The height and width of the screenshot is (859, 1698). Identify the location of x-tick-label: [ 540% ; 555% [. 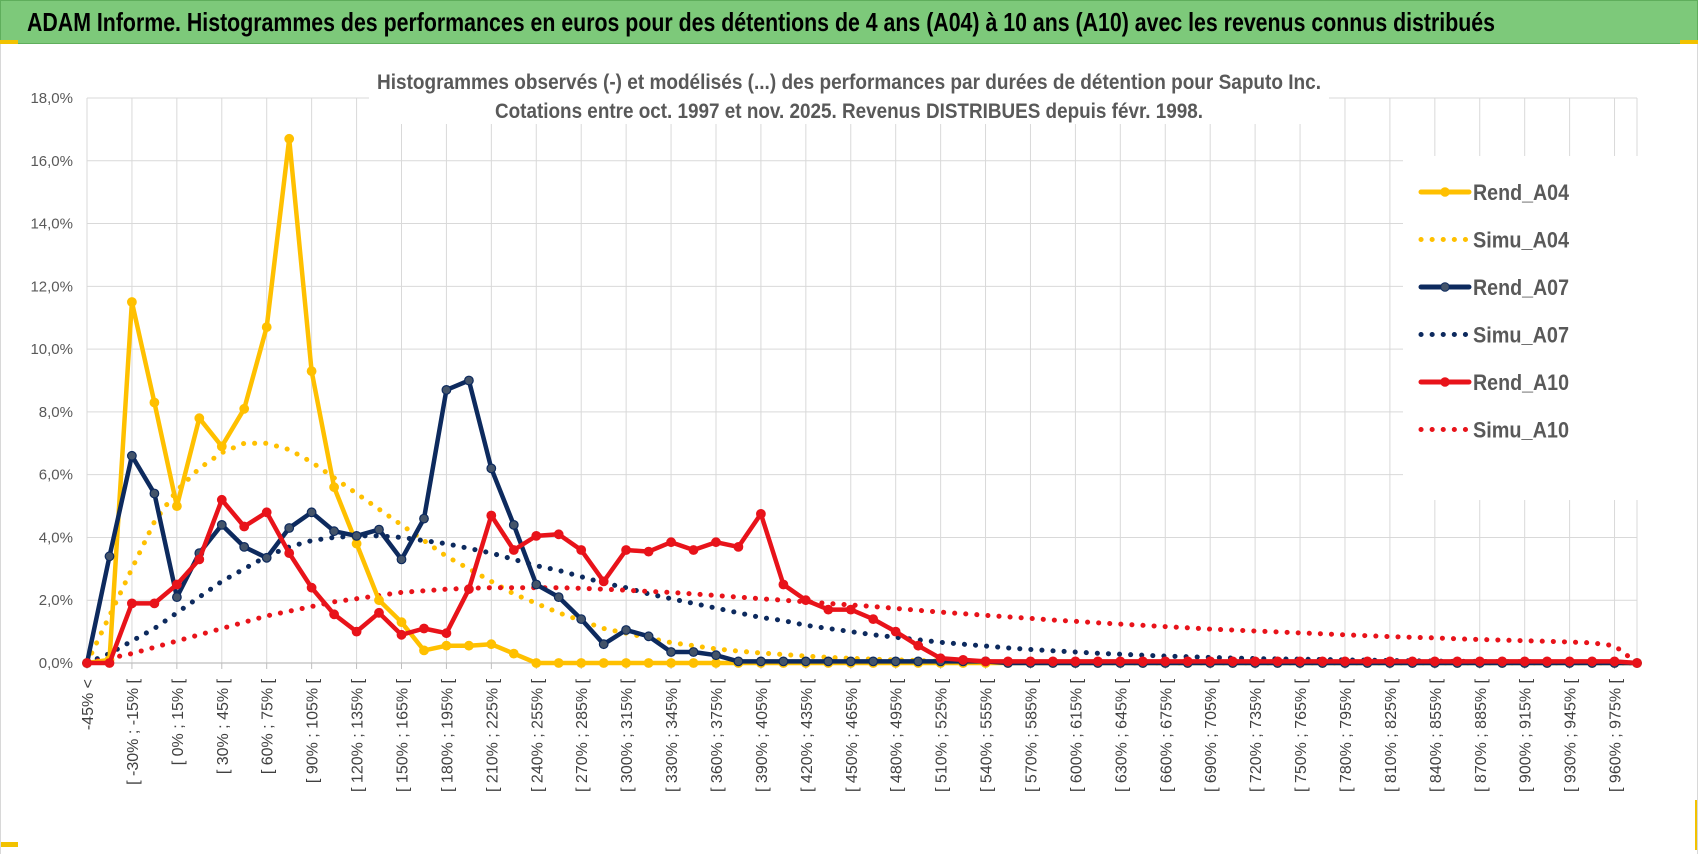
(987, 735).